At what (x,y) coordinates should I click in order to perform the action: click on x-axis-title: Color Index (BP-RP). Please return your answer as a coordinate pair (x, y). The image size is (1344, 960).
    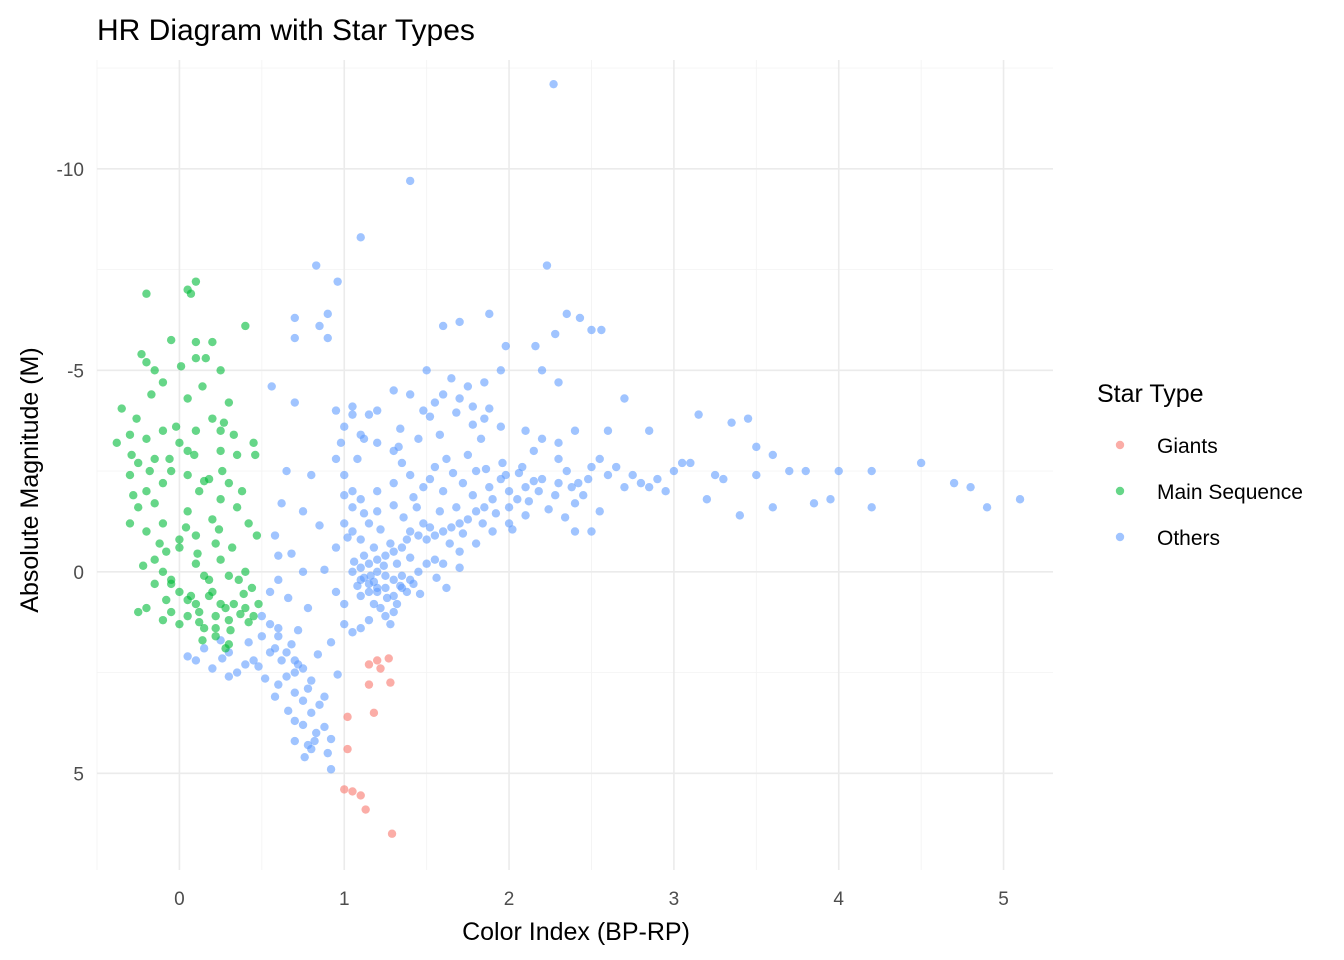
    Looking at the image, I should click on (576, 932).